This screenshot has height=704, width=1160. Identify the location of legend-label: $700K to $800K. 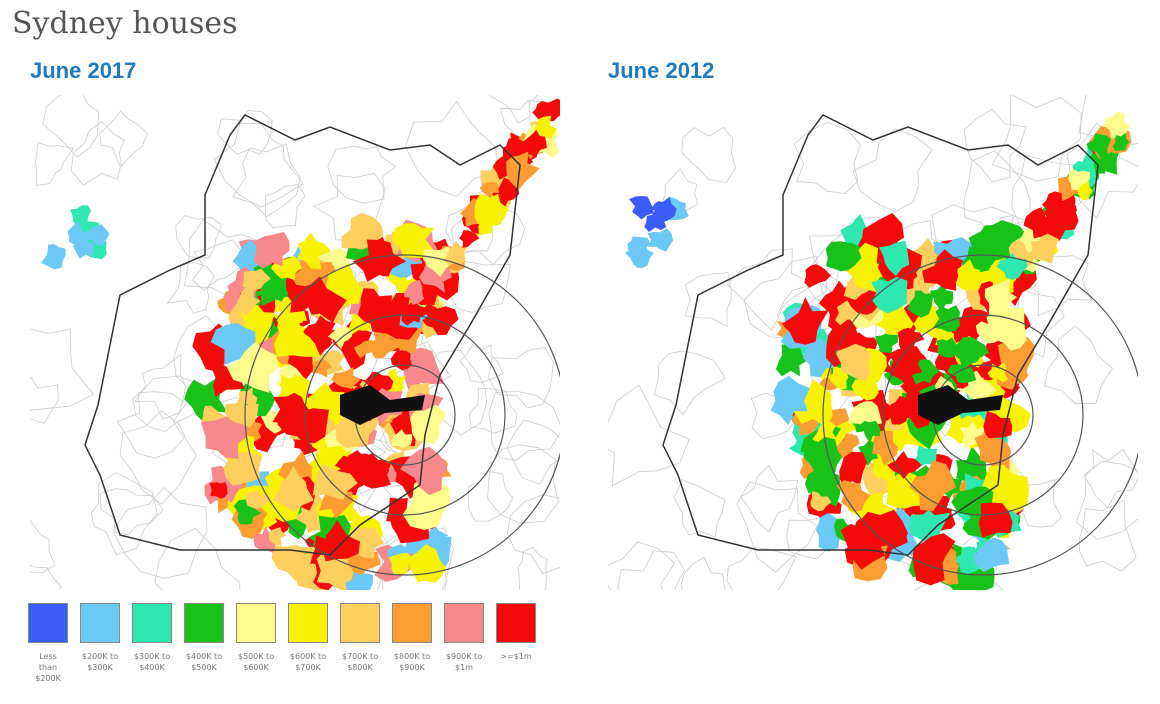
(360, 662).